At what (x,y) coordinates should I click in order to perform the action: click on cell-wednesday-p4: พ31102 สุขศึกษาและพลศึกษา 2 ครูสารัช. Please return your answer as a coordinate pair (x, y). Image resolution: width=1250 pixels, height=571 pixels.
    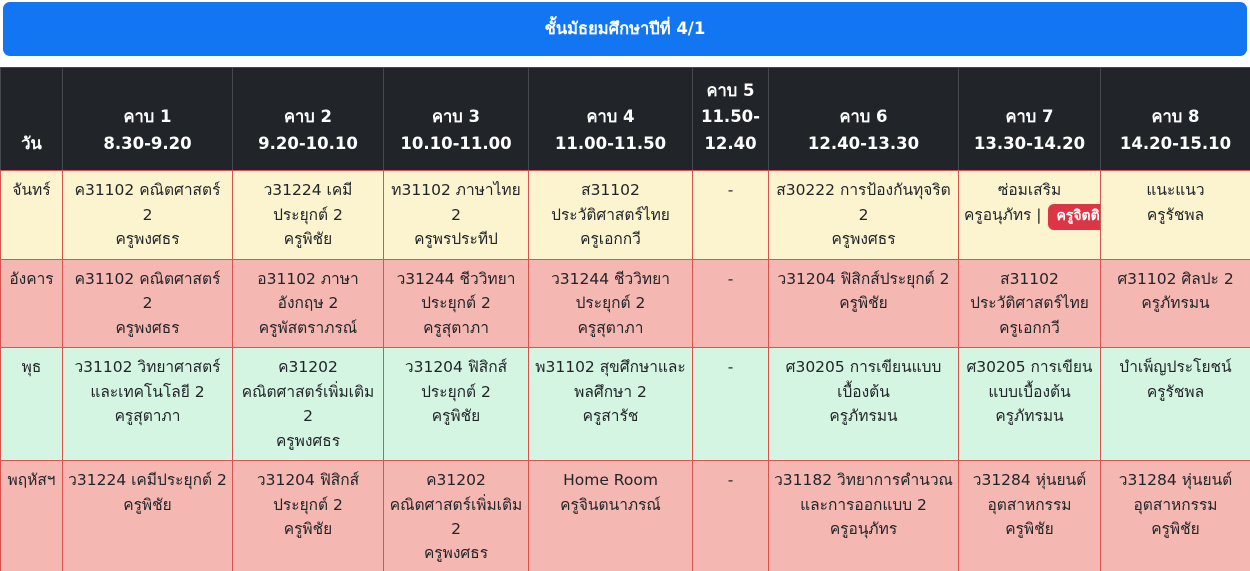
    Looking at the image, I should click on (610, 404).